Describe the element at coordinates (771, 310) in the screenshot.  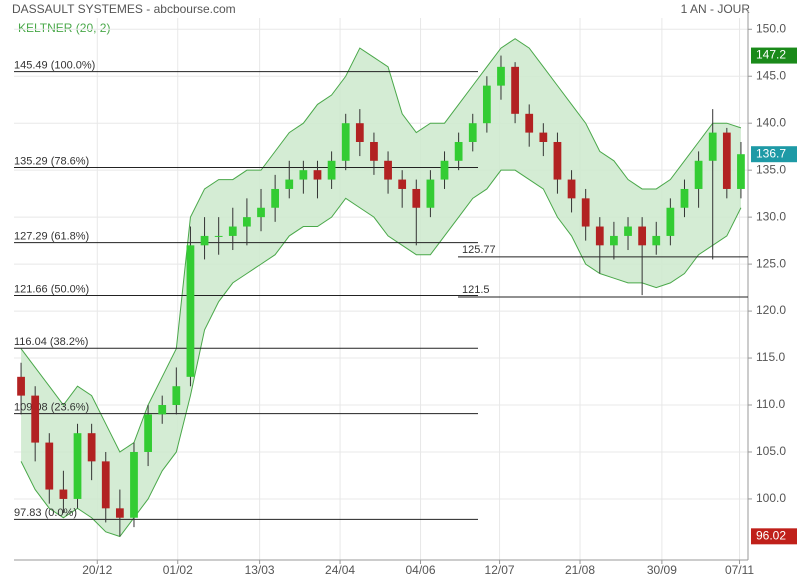
I see `y-tick-label: 120.0` at that location.